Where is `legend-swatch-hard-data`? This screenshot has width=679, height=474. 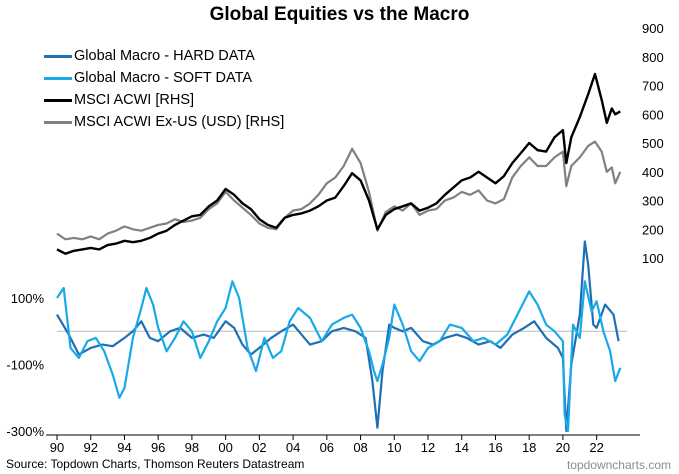
legend-swatch-hard-data is located at coordinates (58, 56).